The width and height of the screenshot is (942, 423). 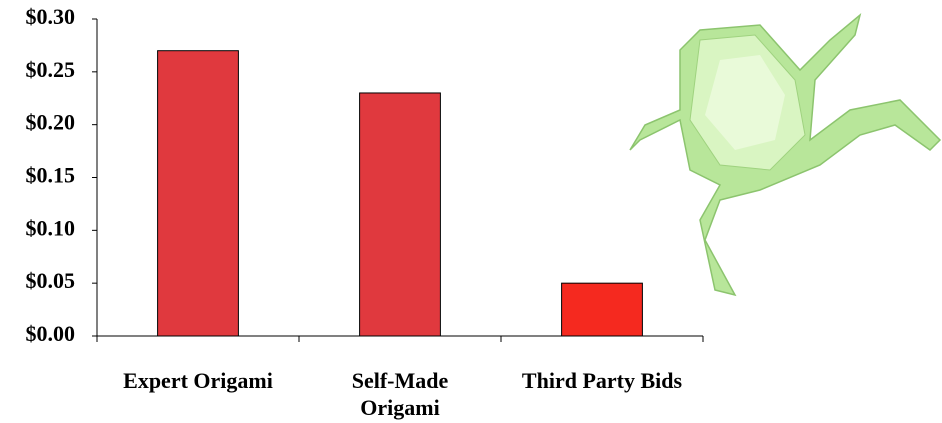 What do you see at coordinates (51, 333) in the screenshot?
I see `y-tick-label: $0.00` at bounding box center [51, 333].